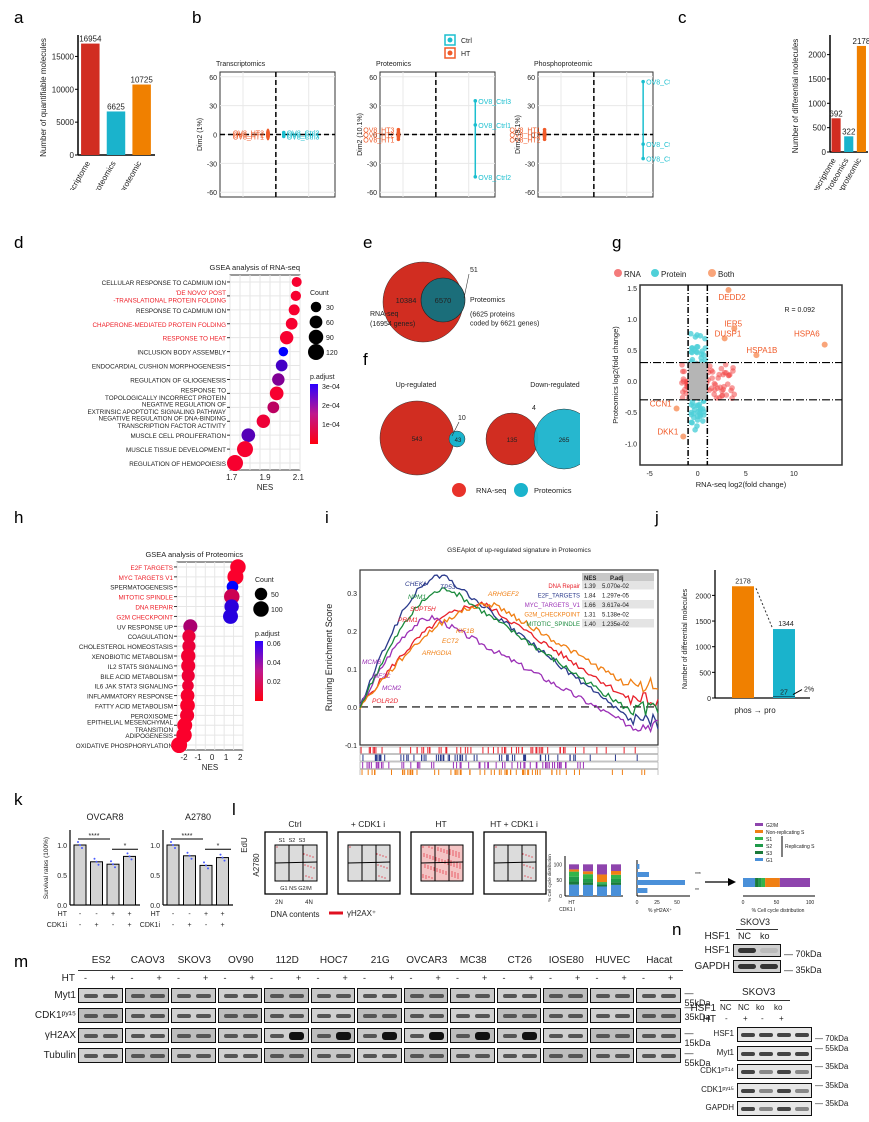 Image resolution: width=869 pixels, height=1122 pixels. I want to click on bar-value-label: 2178, so click(743, 581).